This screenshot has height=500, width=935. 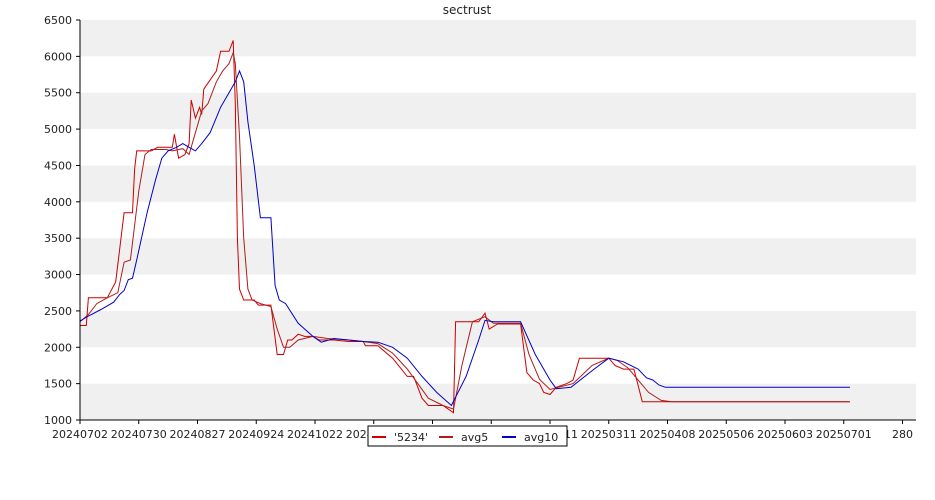 I want to click on y-tick-label: 4000, so click(x=58, y=202).